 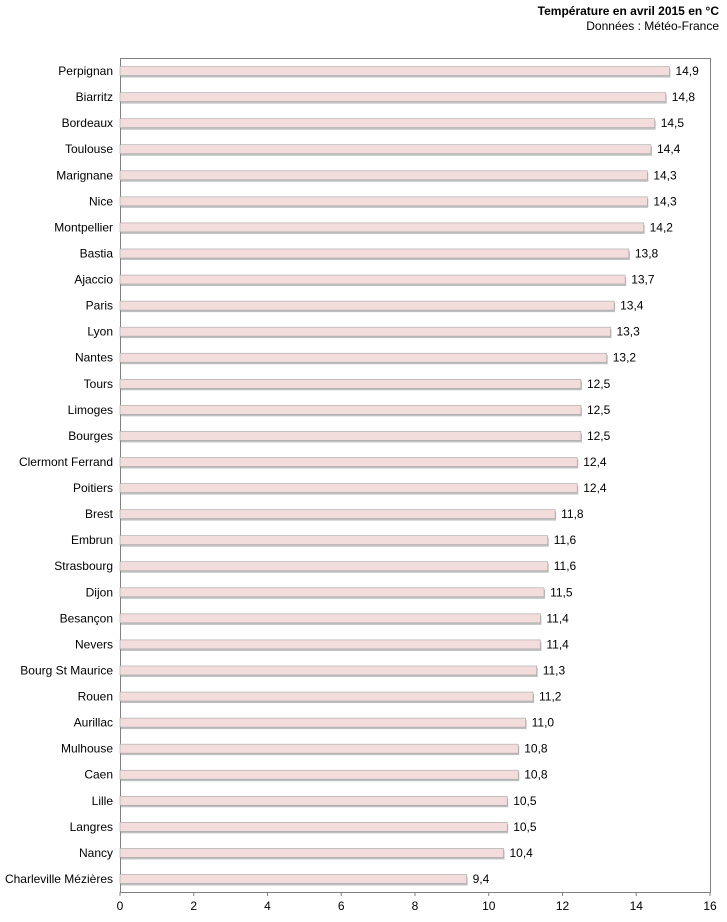 What do you see at coordinates (94, 644) in the screenshot?
I see `category-label: Nevers` at bounding box center [94, 644].